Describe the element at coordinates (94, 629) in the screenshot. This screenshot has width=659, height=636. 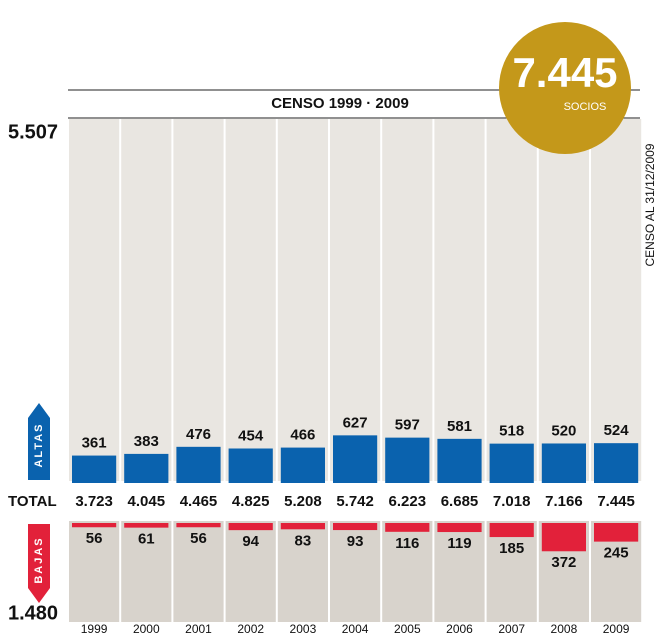
I see `x-tick-label: 1999` at that location.